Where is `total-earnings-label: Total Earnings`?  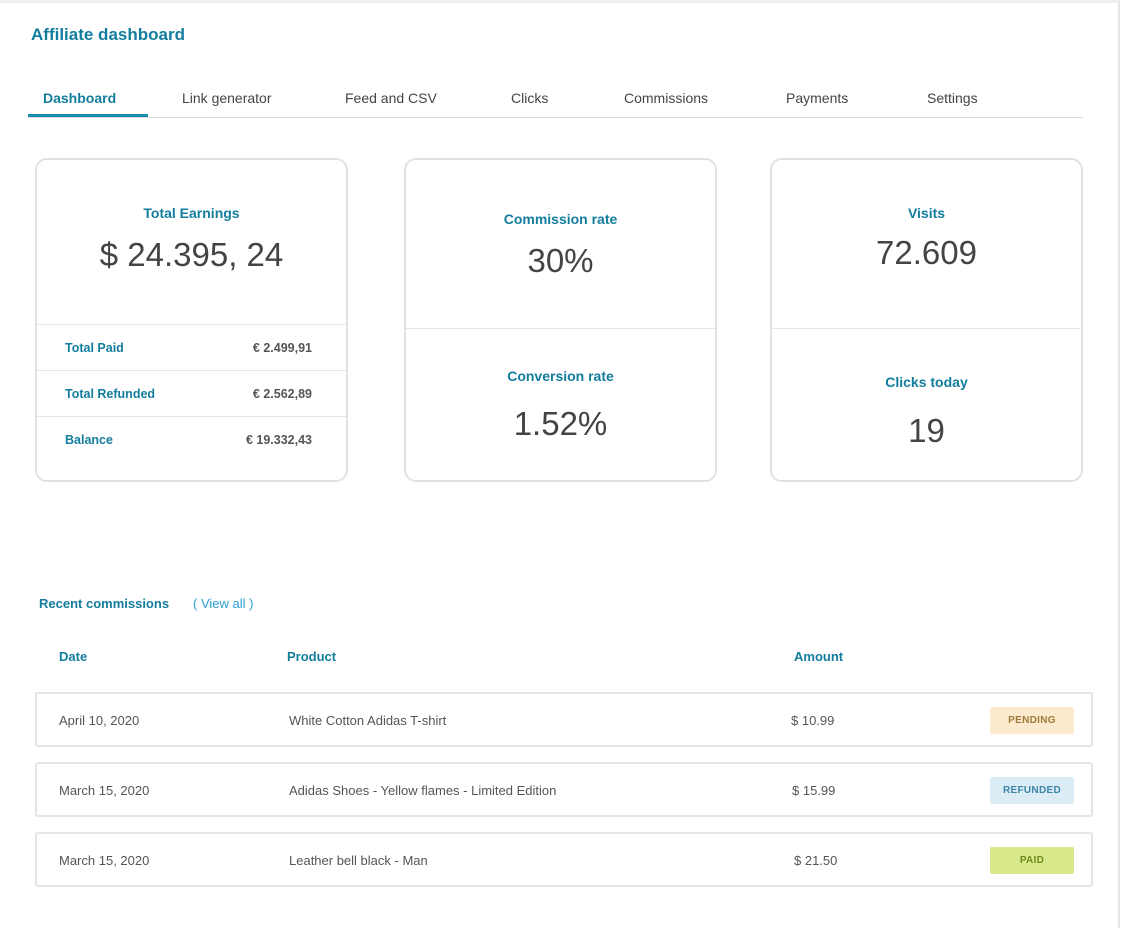
total-earnings-label: Total Earnings is located at coordinates (191, 213).